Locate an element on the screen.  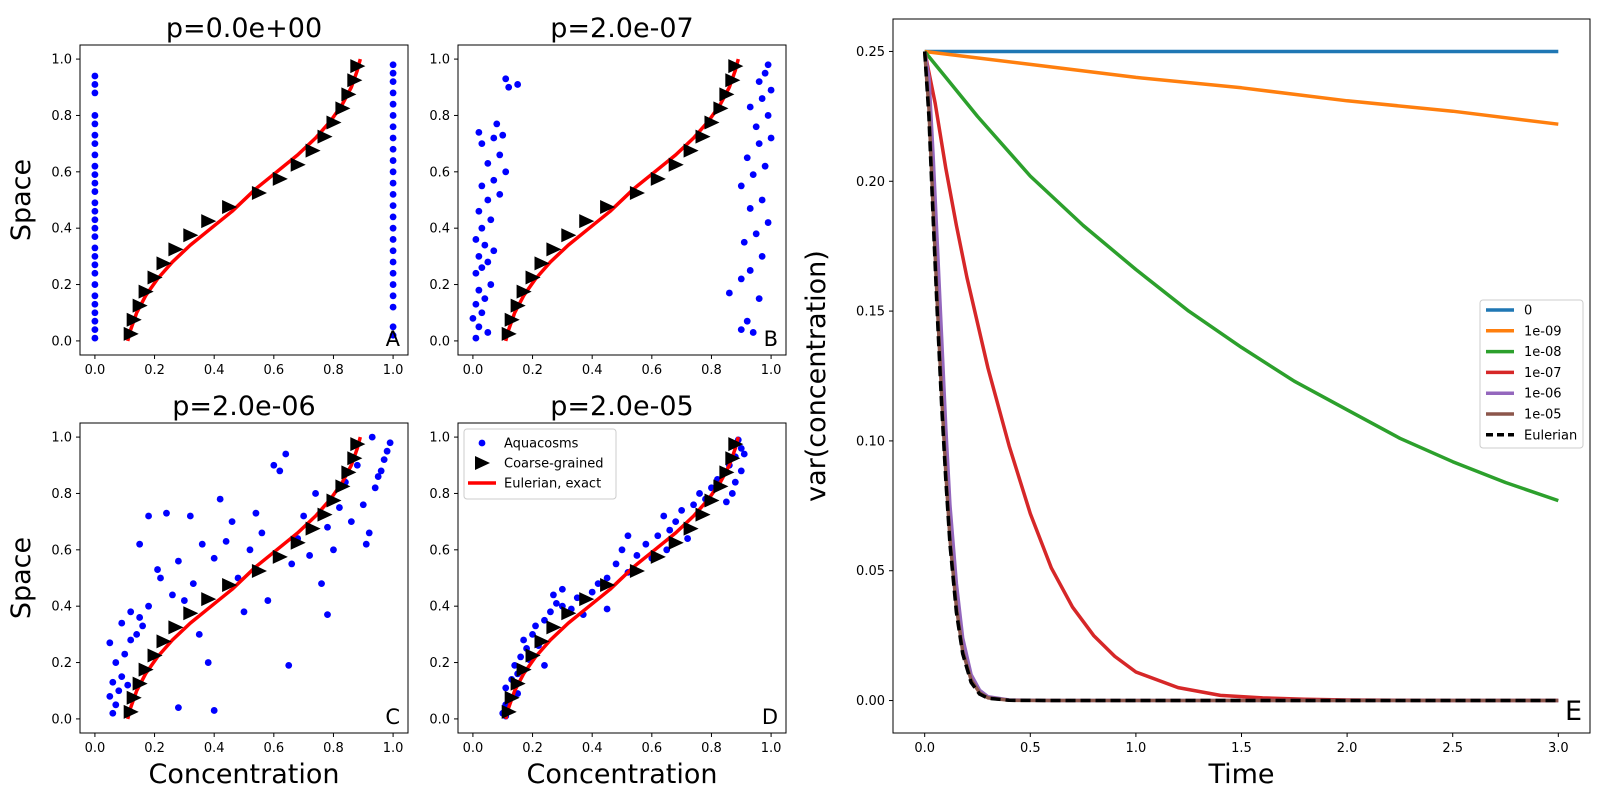
y-tick-label: 1.0 is located at coordinates (439, 60).